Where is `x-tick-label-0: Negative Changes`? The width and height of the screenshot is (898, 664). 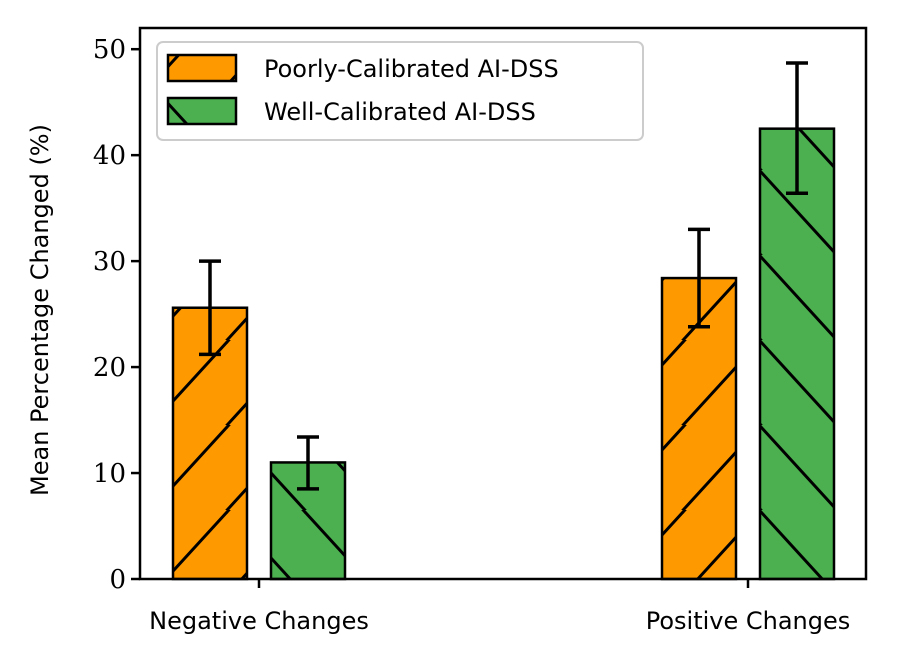 x-tick-label-0: Negative Changes is located at coordinates (259, 621).